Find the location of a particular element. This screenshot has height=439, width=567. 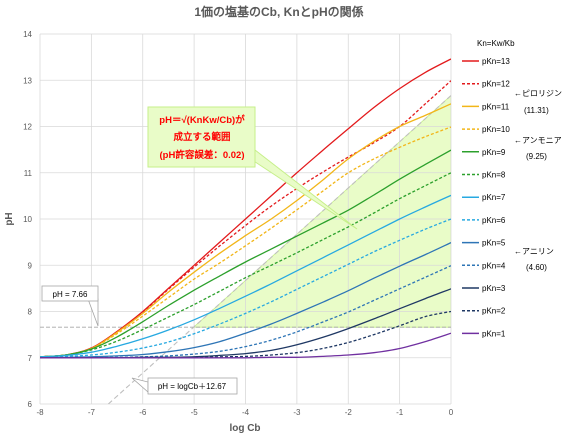

region-annotation: pH＝√(KnKw/Cb)が 成立する範囲 (pH許容誤差：0.02) is located at coordinates (252, 168).